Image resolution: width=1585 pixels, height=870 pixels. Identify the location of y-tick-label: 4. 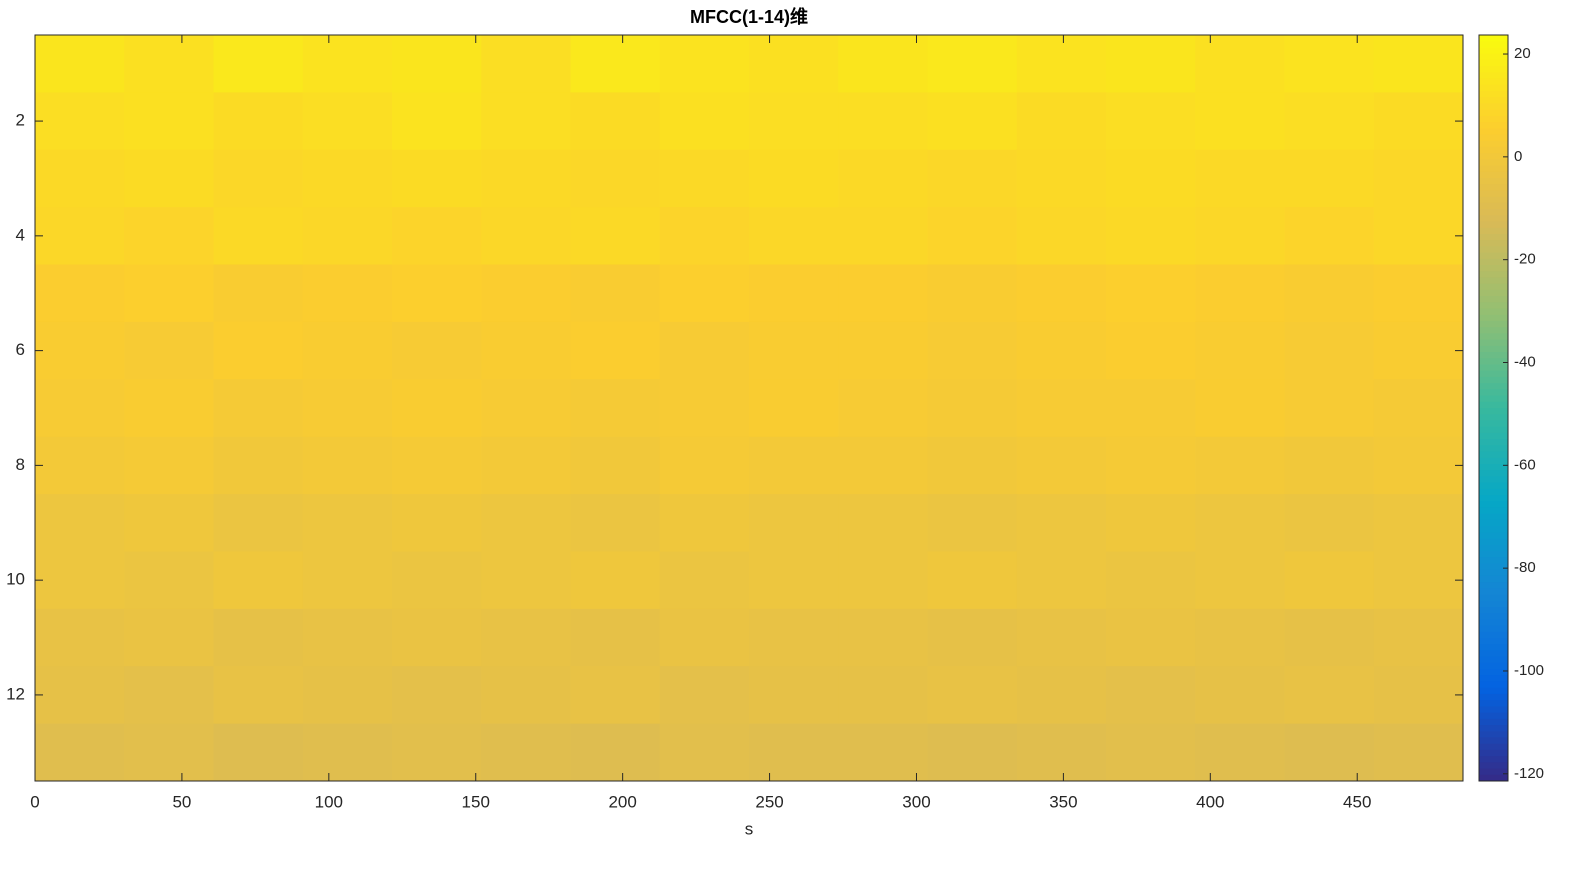
(20, 234).